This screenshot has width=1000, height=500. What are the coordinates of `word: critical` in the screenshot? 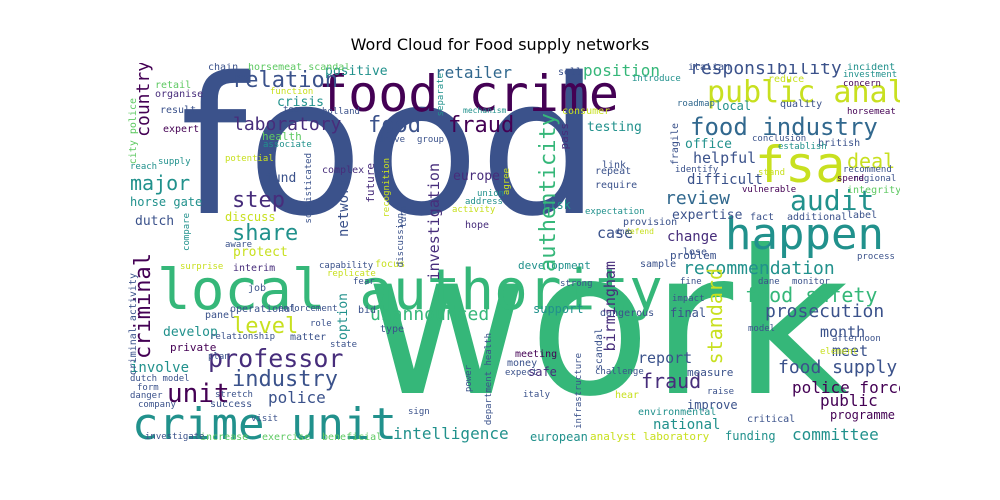 It's located at (771, 419).